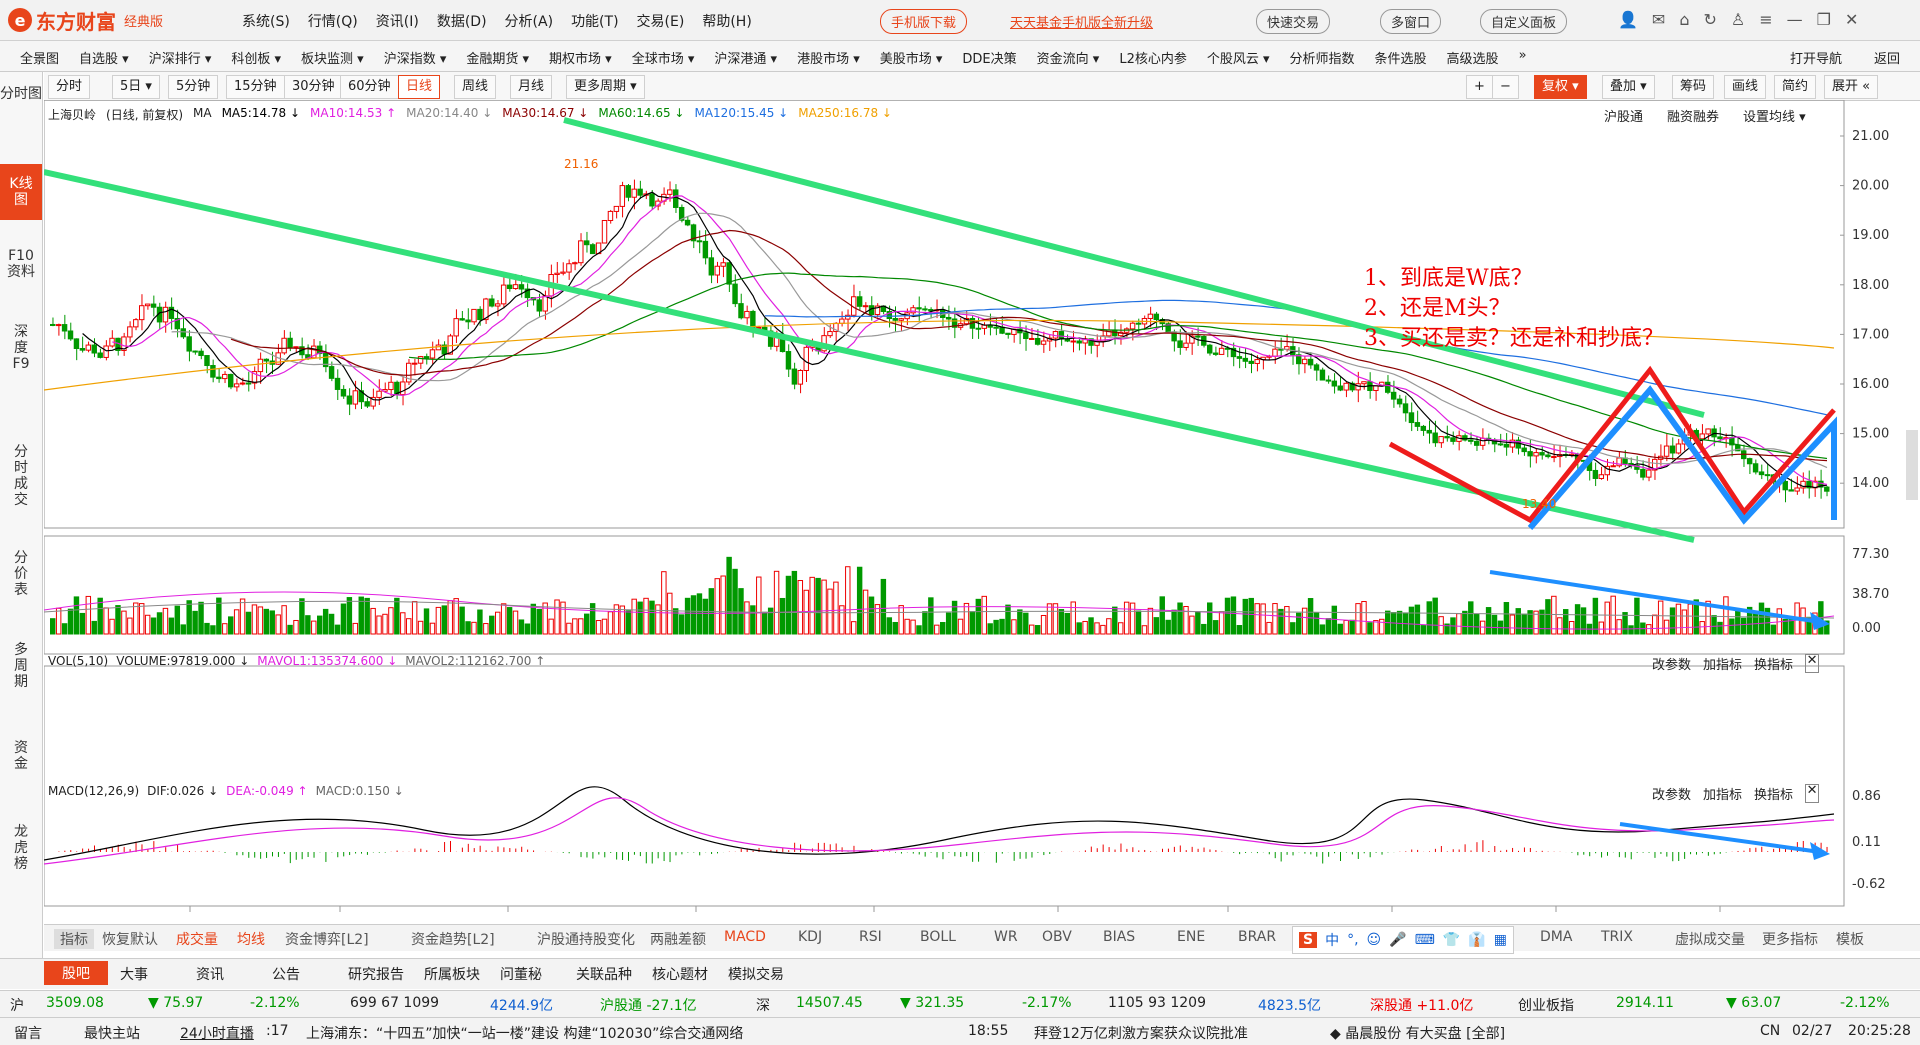 This screenshot has width=1920, height=1045. I want to click on menu-quote: 行情(Q), so click(332, 22).